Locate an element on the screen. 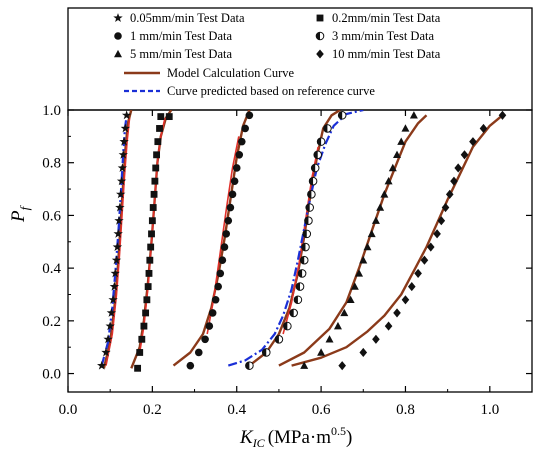  legend-marker-s1 is located at coordinates (118, 36).